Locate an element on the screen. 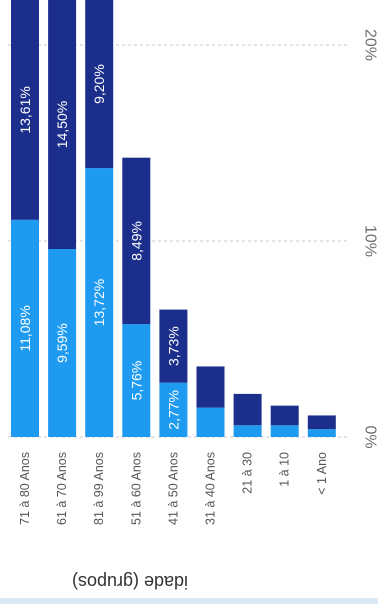 Image resolution: width=378 pixels, height=604 pixels. data-label: 14,50% is located at coordinates (62, 124).